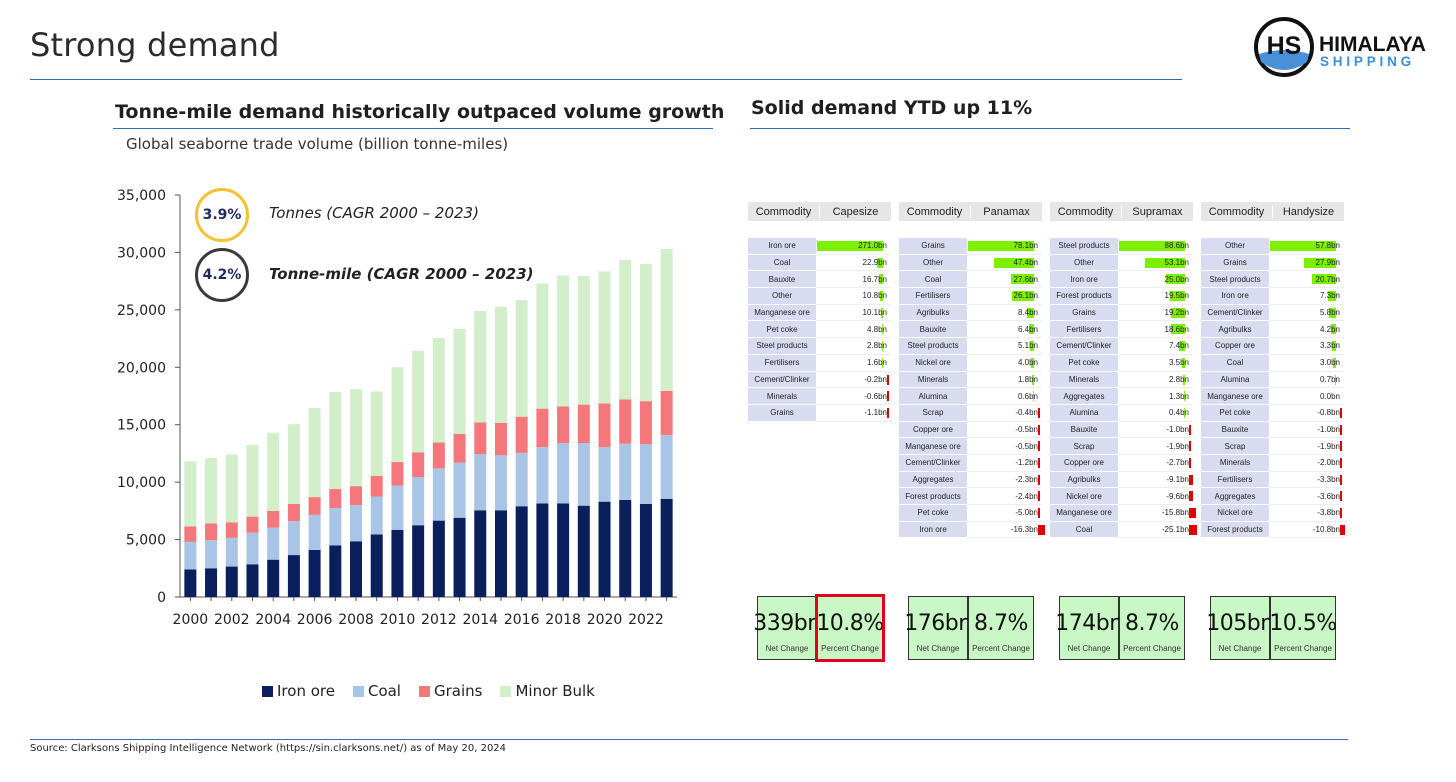  Describe the element at coordinates (850, 628) in the screenshot. I see `percent-change-box: 10.8% Percent Change` at that location.